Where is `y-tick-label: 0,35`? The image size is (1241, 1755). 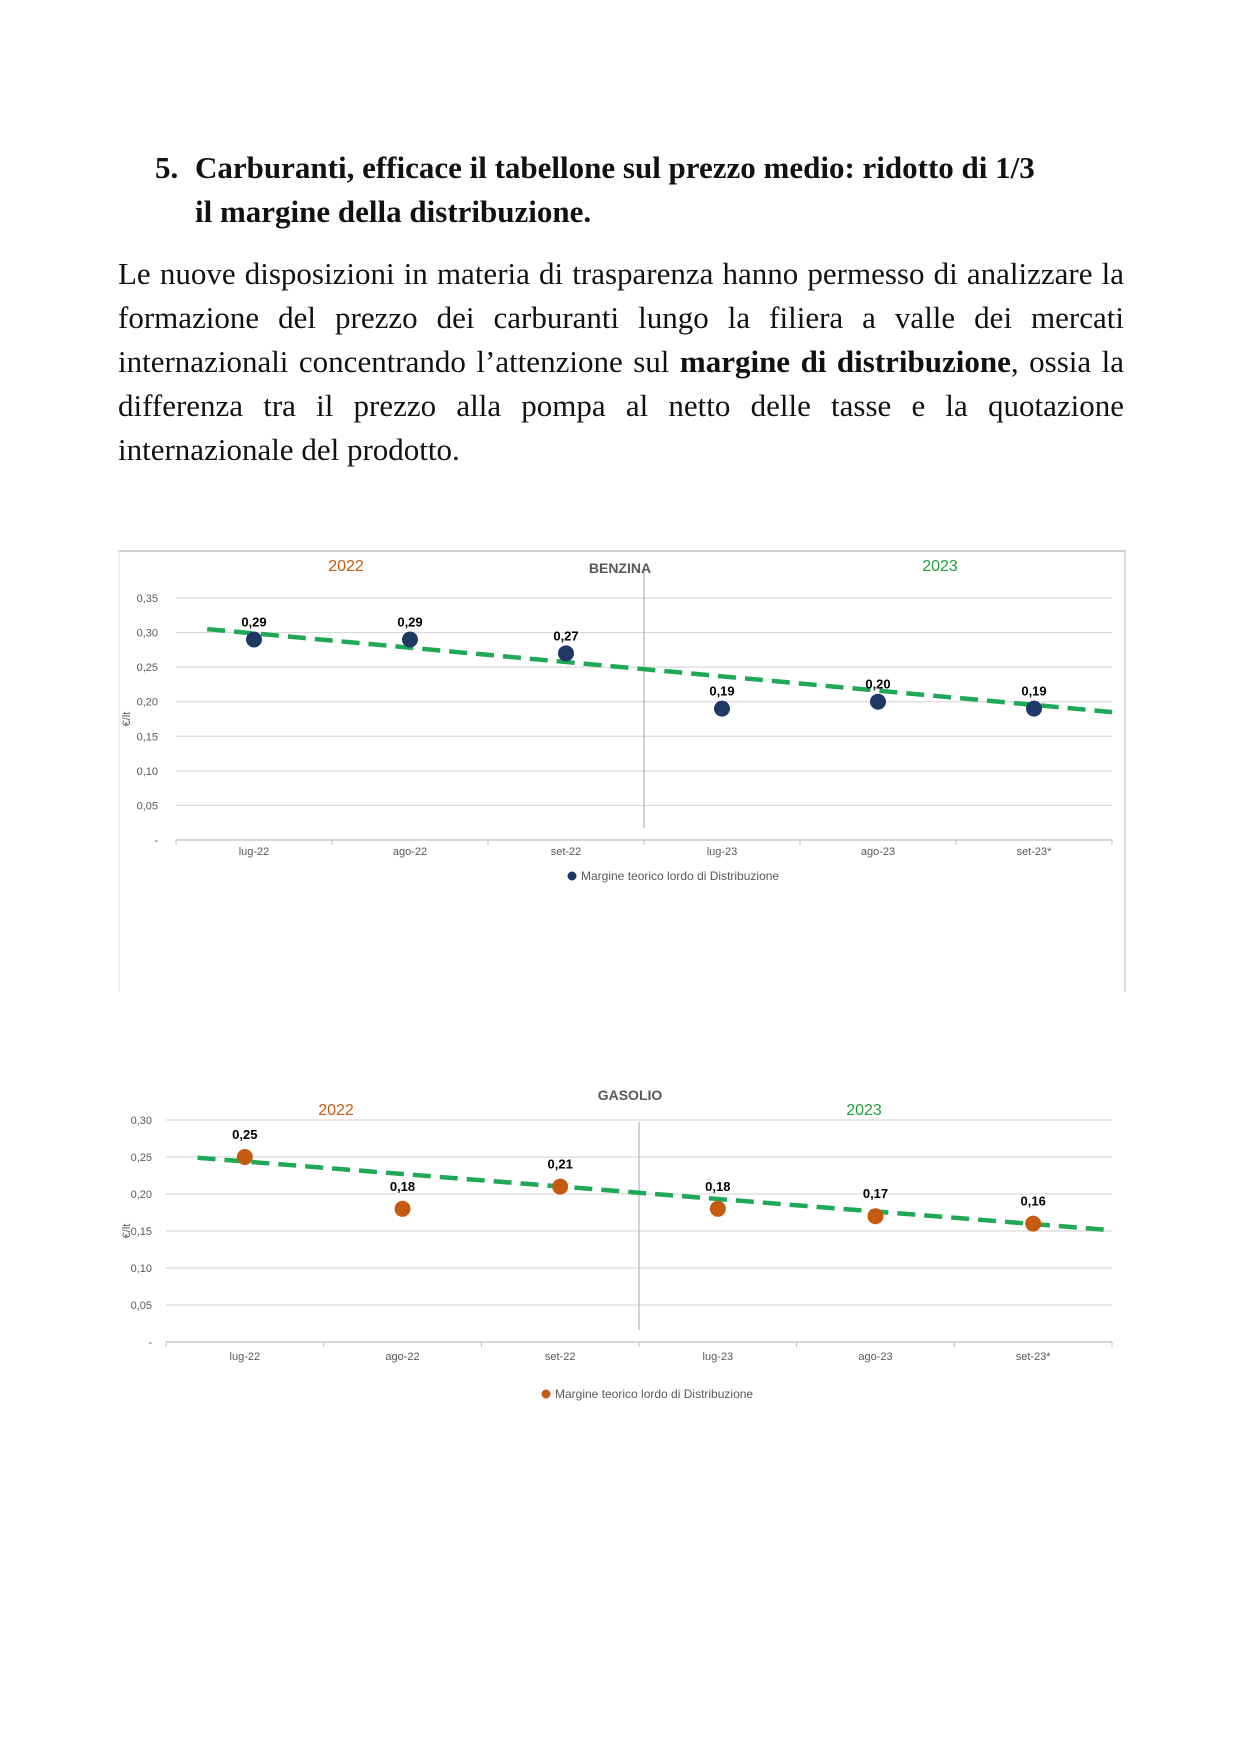
y-tick-label: 0,35 is located at coordinates (147, 599).